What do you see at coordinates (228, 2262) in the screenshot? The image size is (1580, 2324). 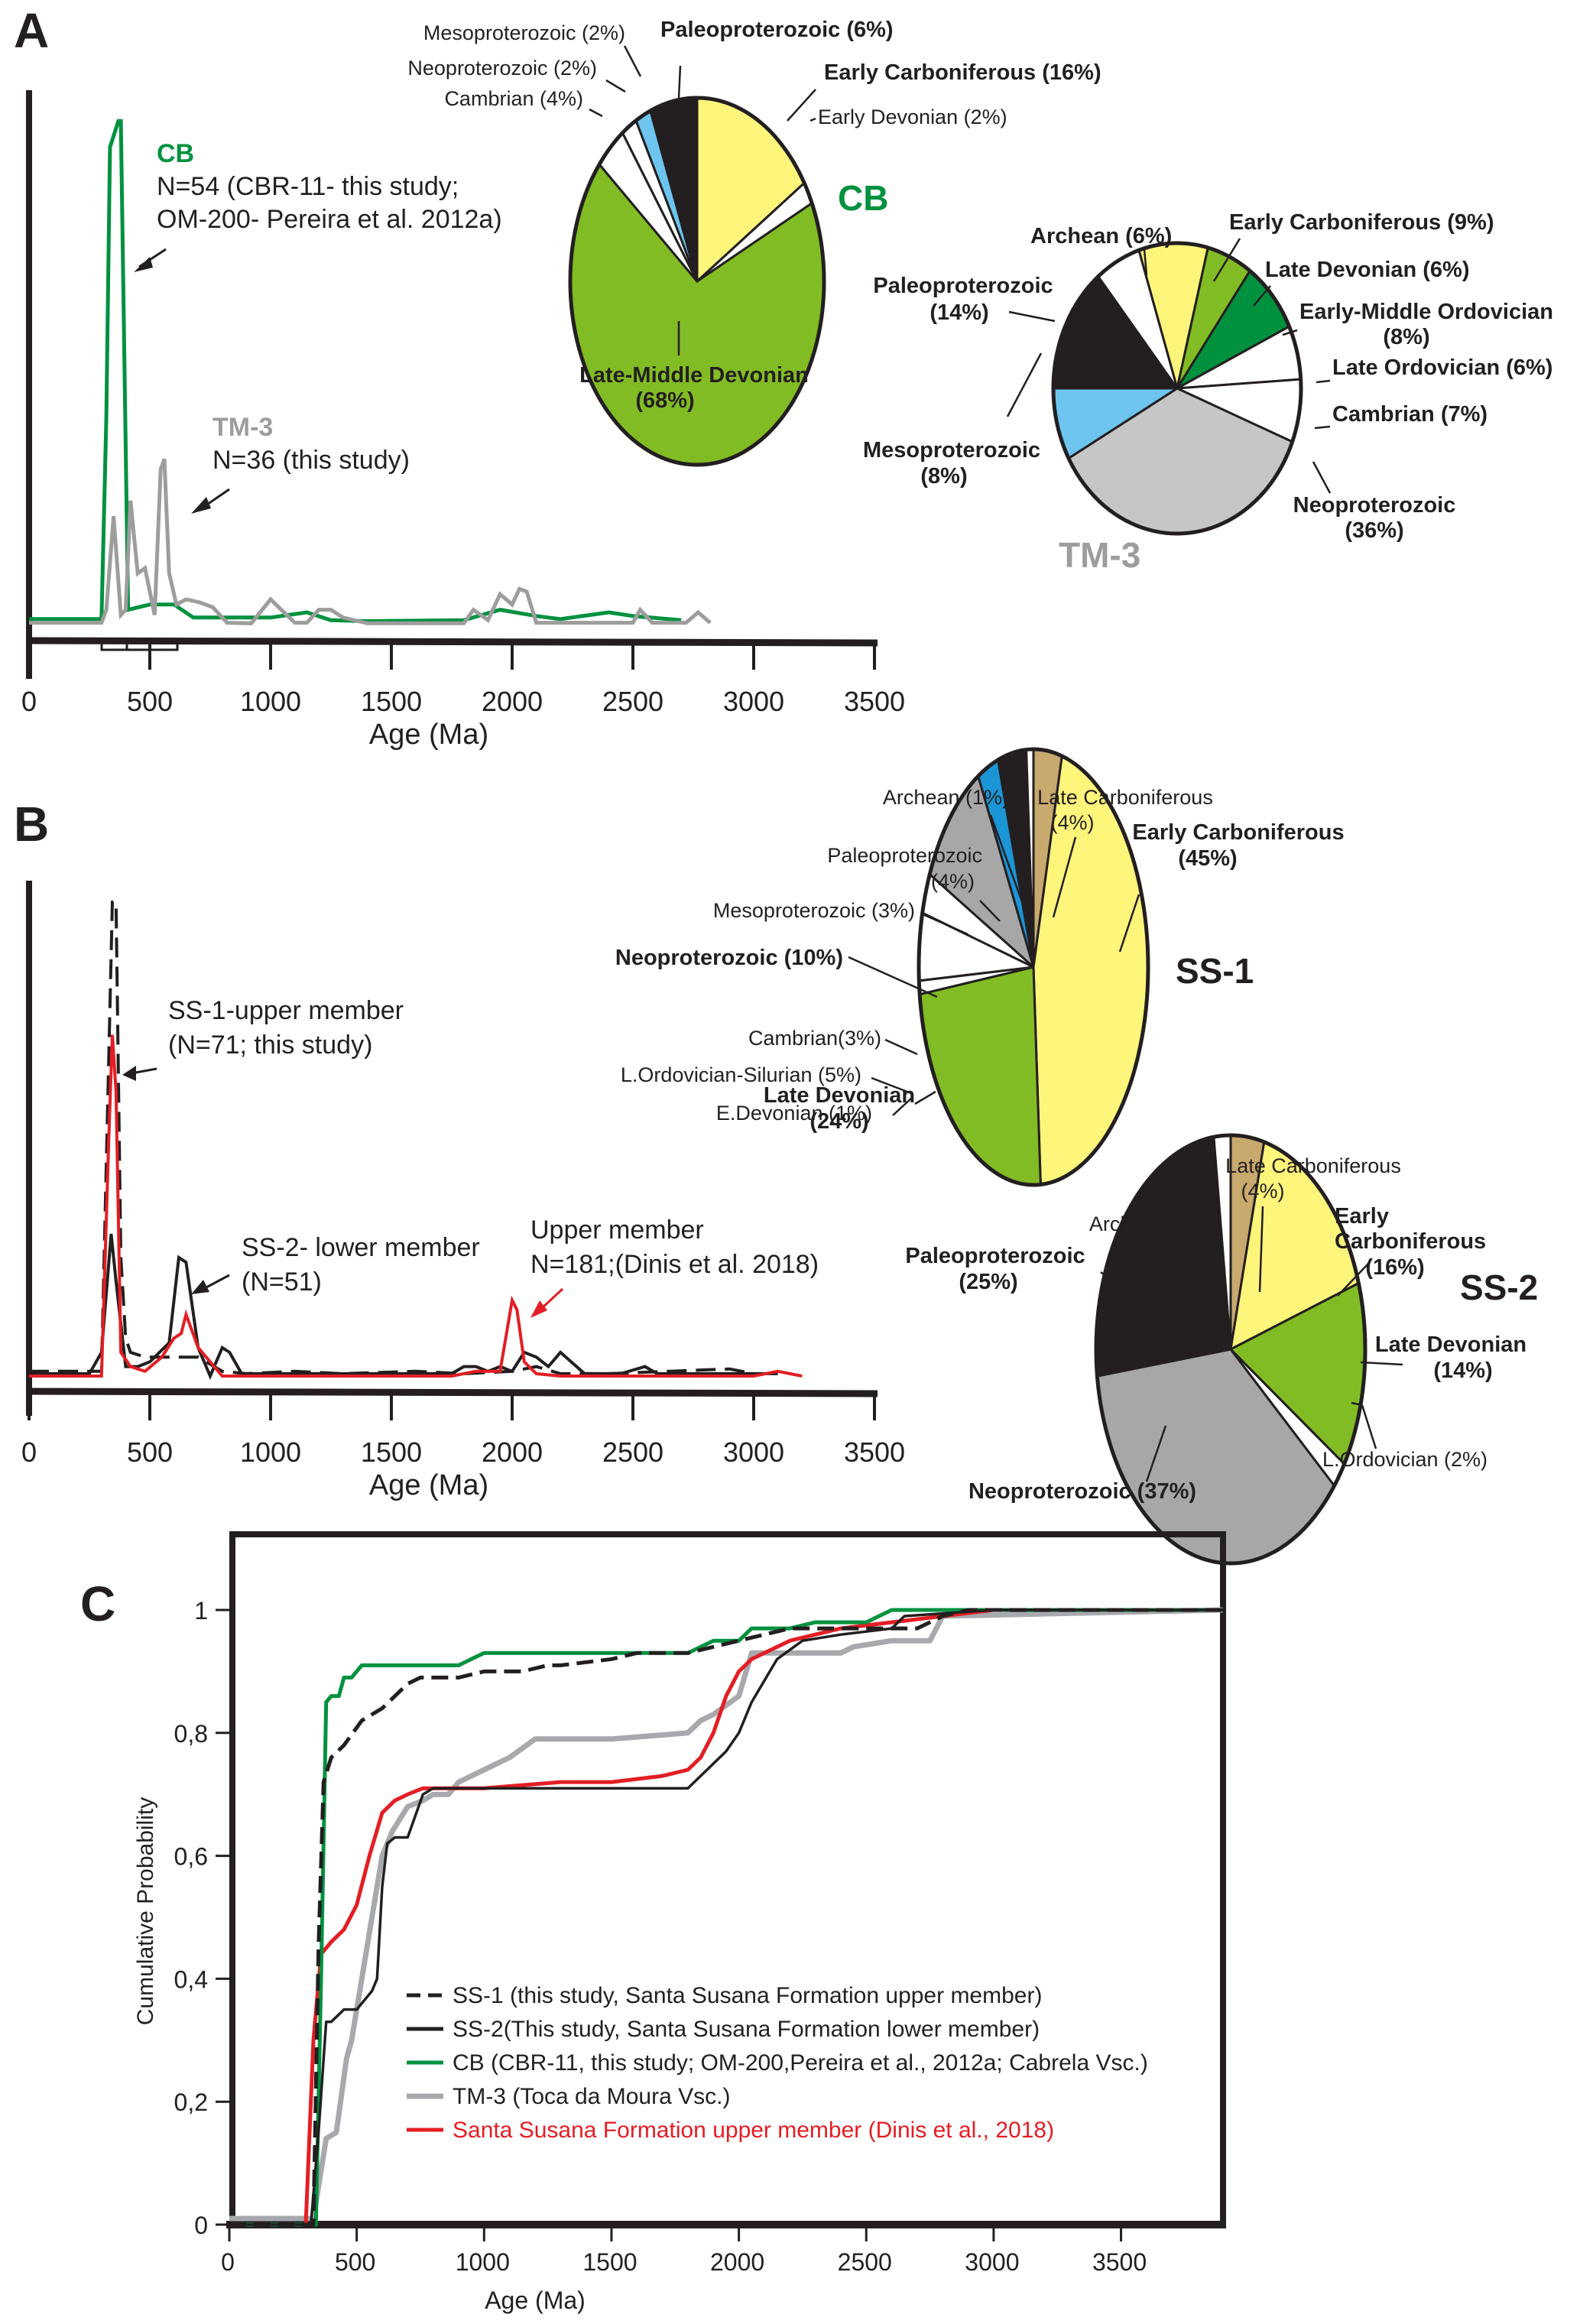 I see `panel-c-x-tick-label: 0` at bounding box center [228, 2262].